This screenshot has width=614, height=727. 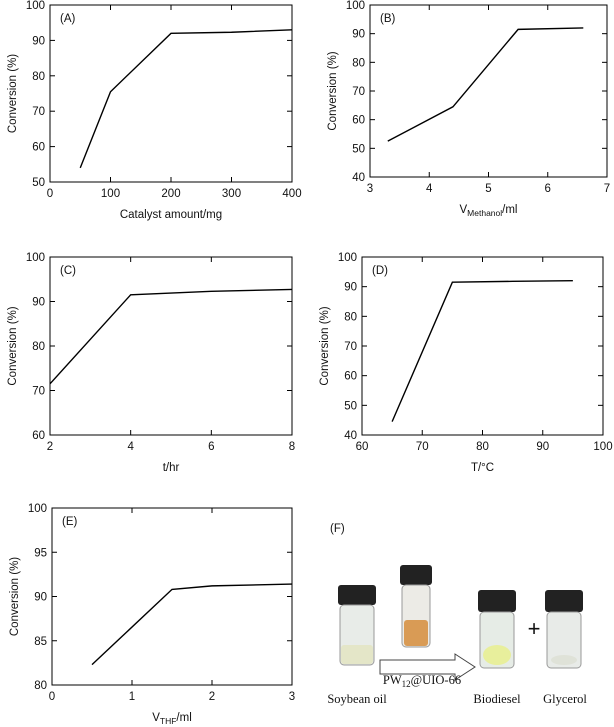 I want to click on panel-label: (E), so click(x=70, y=522).